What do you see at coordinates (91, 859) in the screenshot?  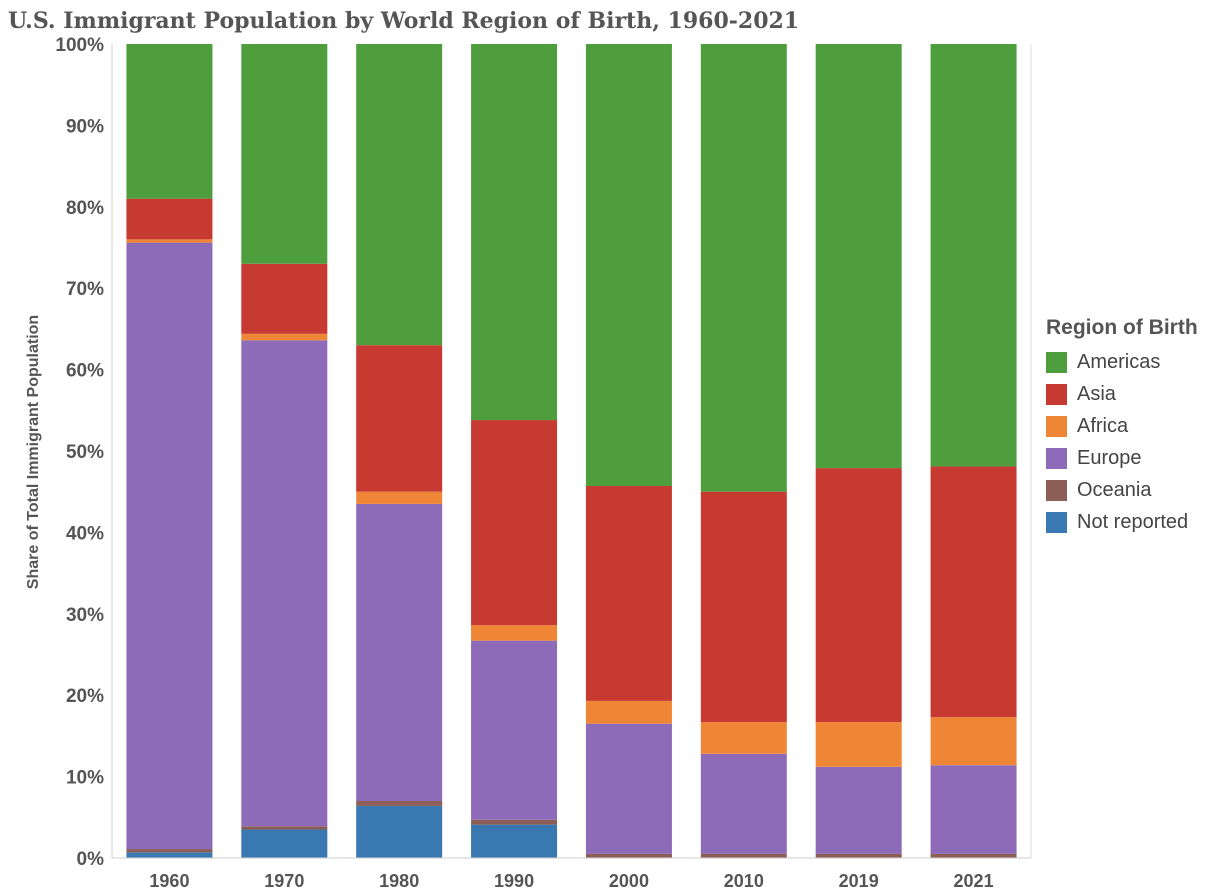 I see `y-tick-label: 0%` at bounding box center [91, 859].